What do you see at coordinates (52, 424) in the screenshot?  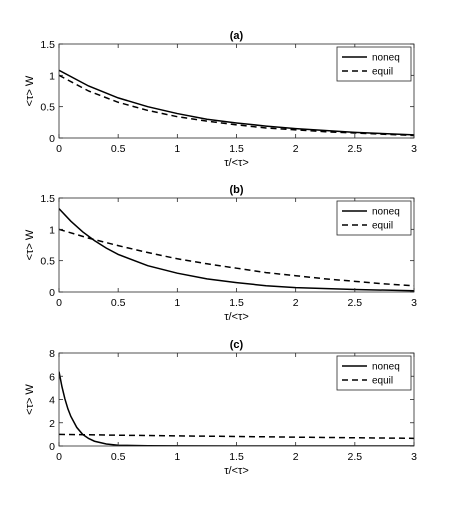 I see `y-tick-label: 2` at bounding box center [52, 424].